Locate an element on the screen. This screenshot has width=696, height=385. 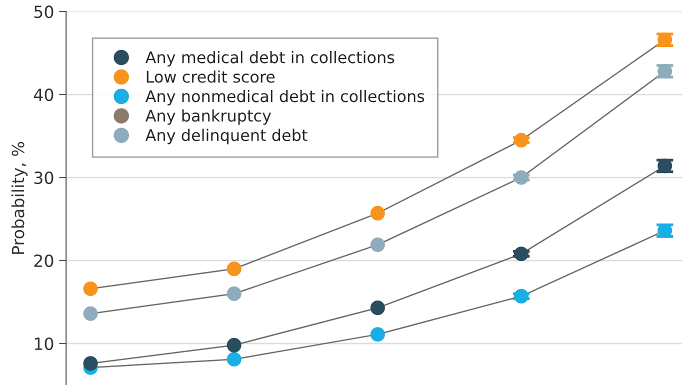
legend-label: Any medical debt in collections is located at coordinates (269, 58).